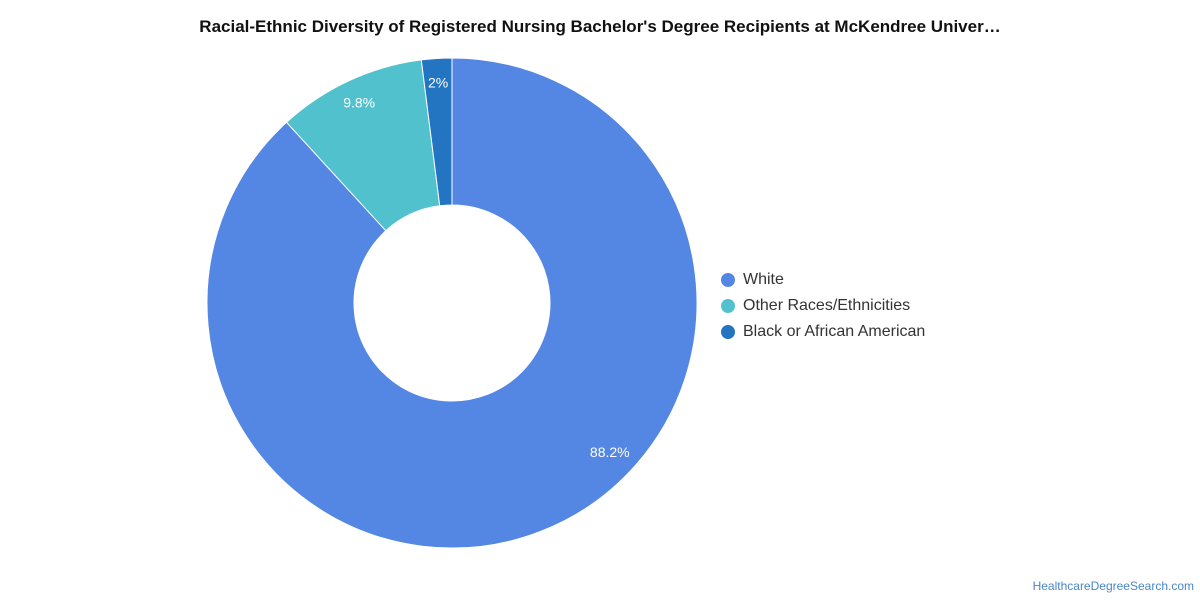  I want to click on legend-label: Other Races/Ethnicities, so click(827, 305).